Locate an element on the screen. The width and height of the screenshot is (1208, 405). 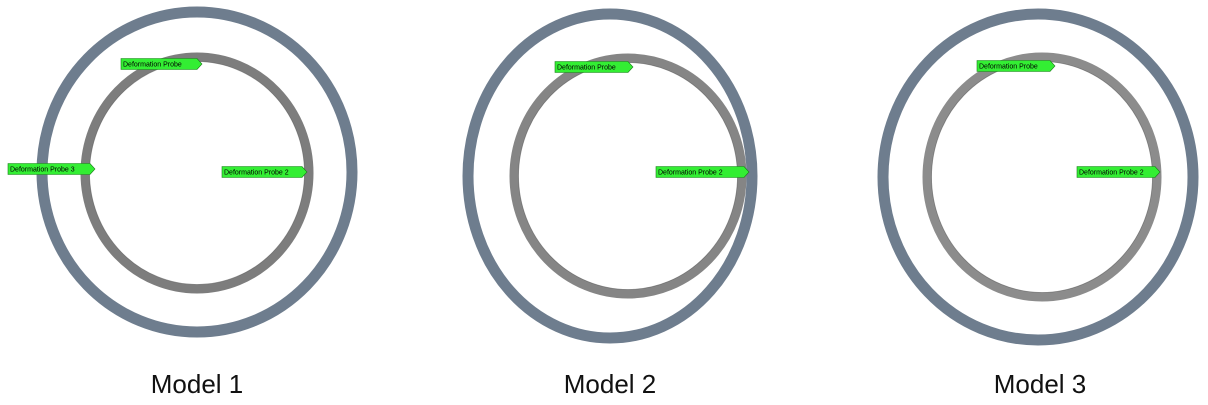
probe-label: Deformation Probe 3 is located at coordinates (42, 169).